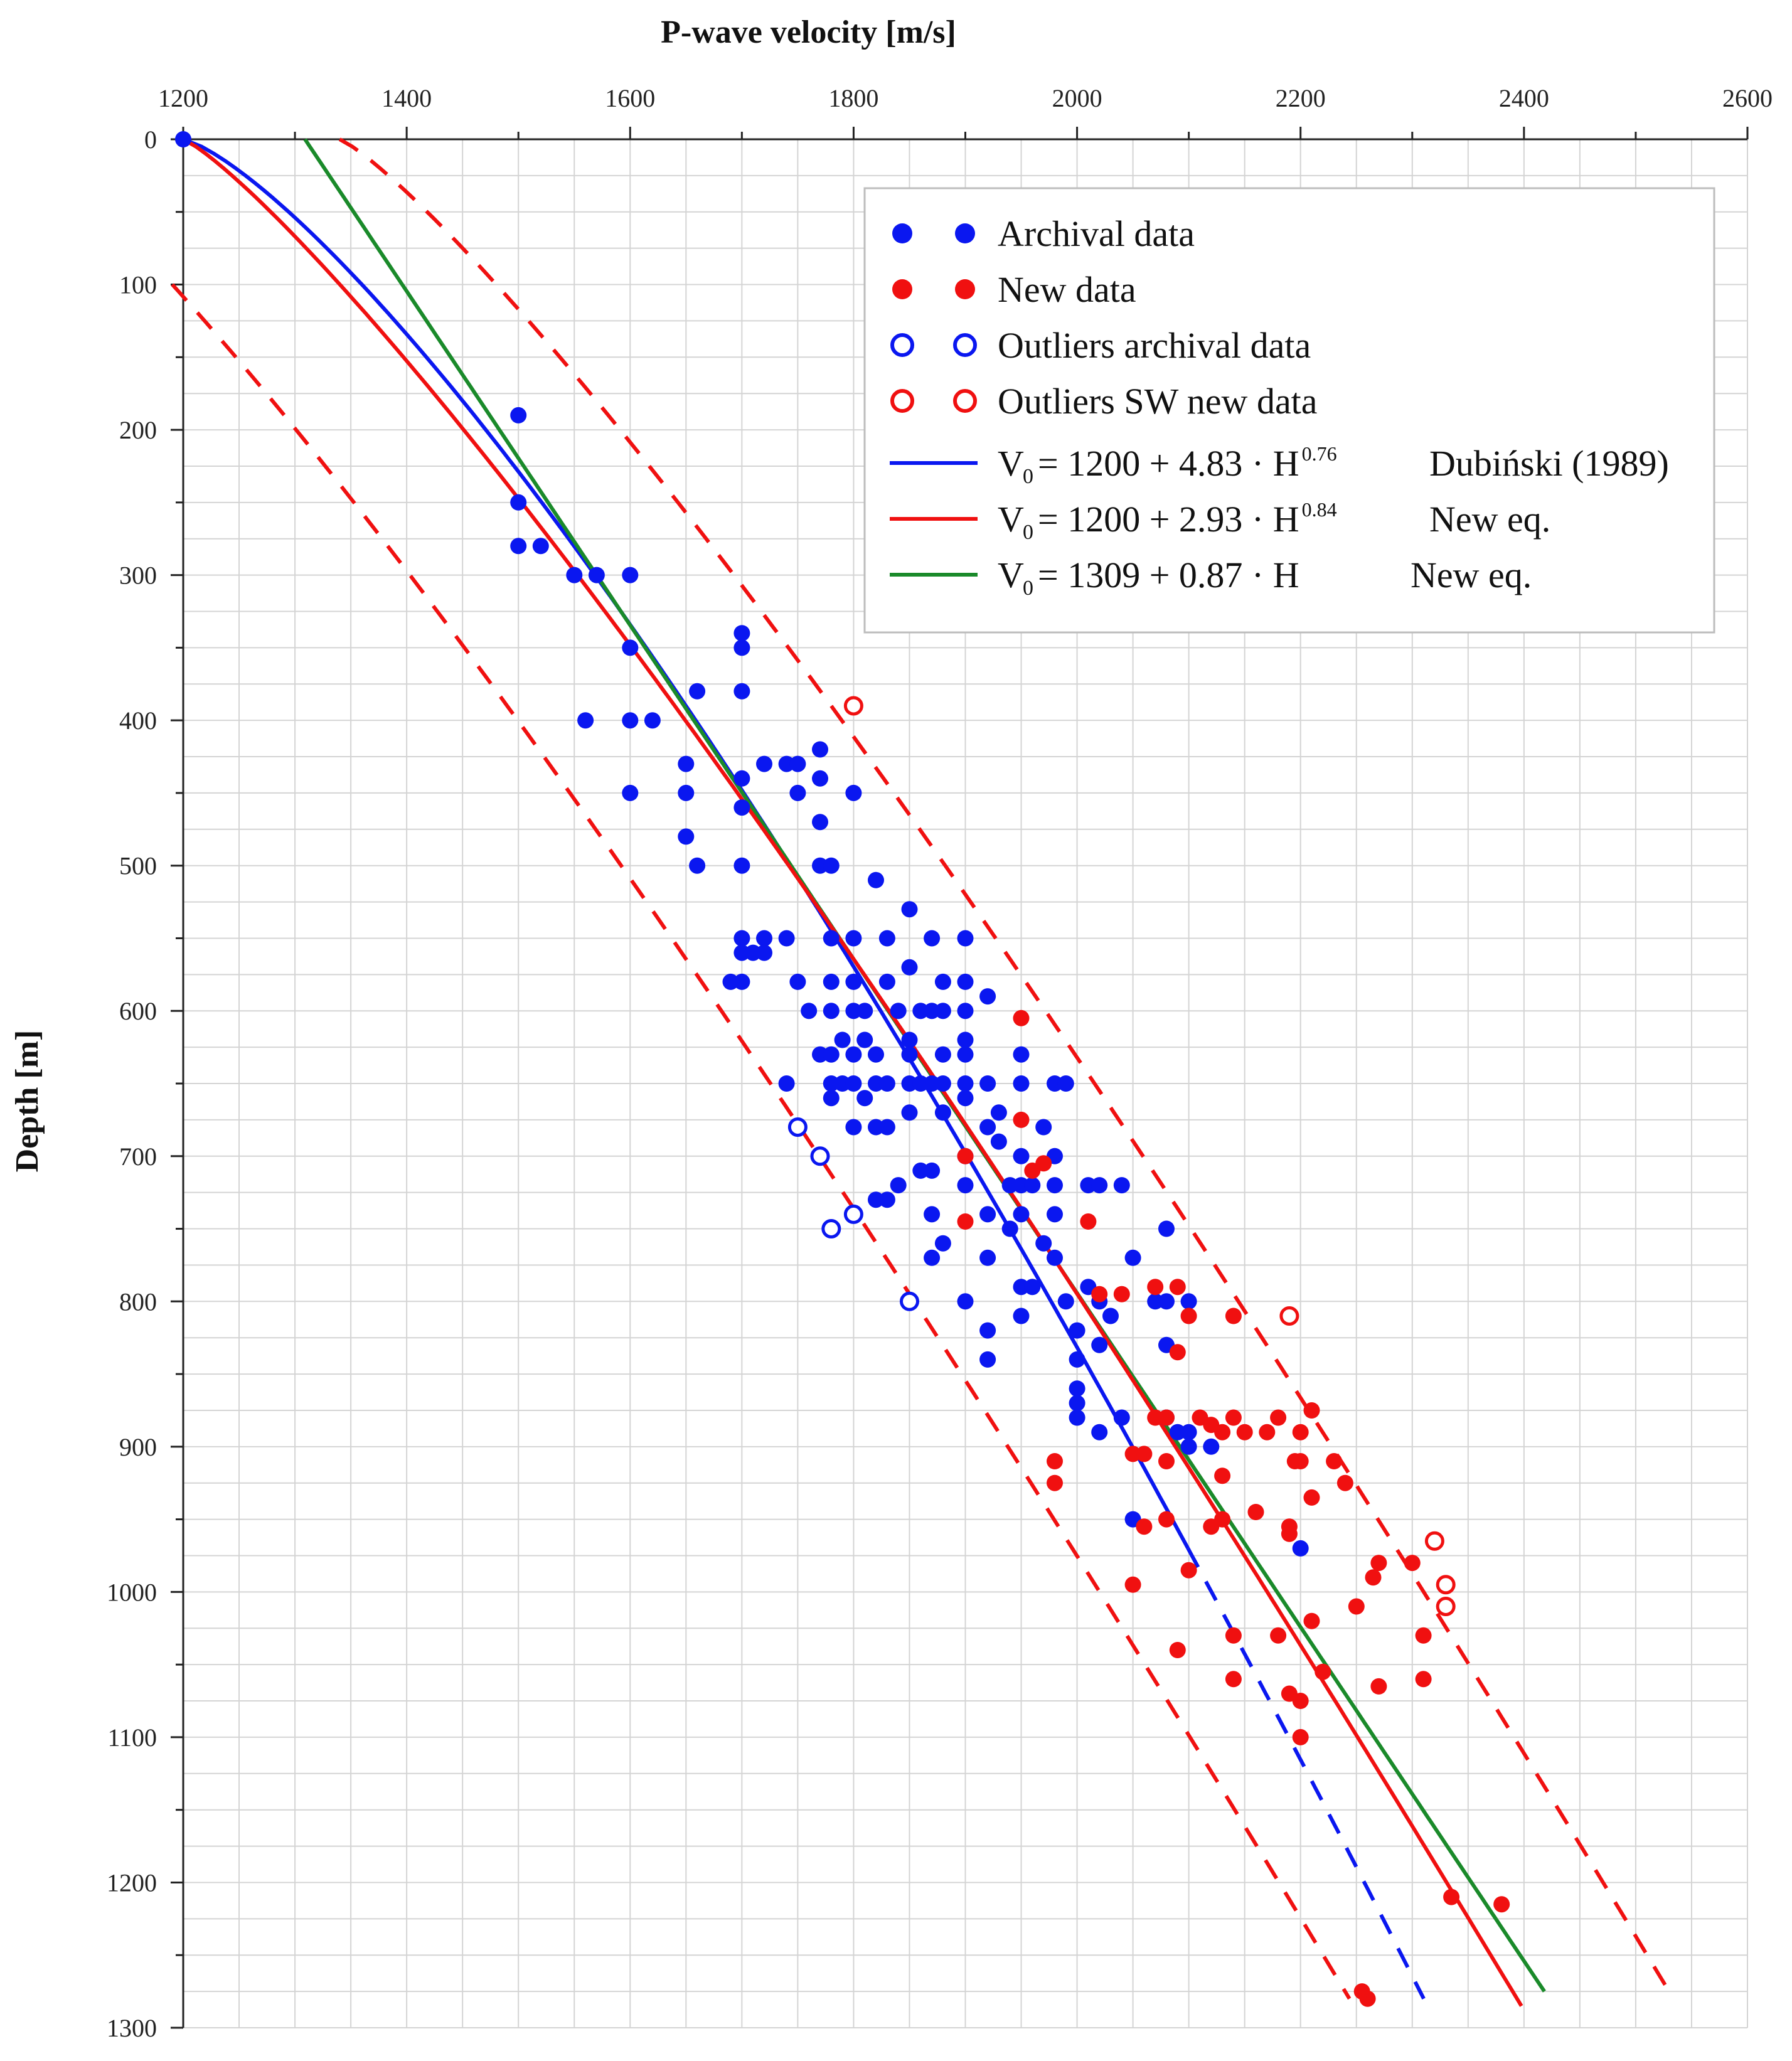 The width and height of the screenshot is (1792, 2061). What do you see at coordinates (132, 1882) in the screenshot?
I see `y-tick-label: 1200` at bounding box center [132, 1882].